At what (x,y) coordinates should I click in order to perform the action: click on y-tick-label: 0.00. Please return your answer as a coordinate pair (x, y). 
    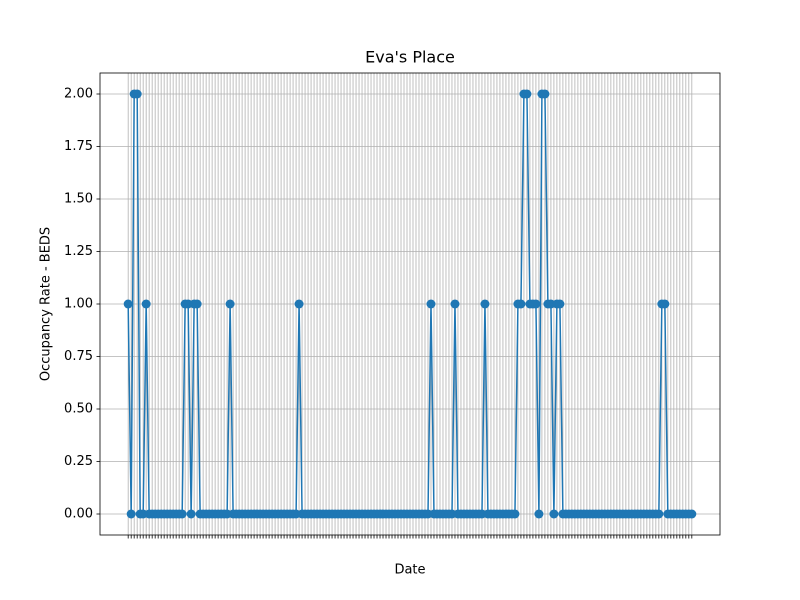
    Looking at the image, I should click on (78, 514).